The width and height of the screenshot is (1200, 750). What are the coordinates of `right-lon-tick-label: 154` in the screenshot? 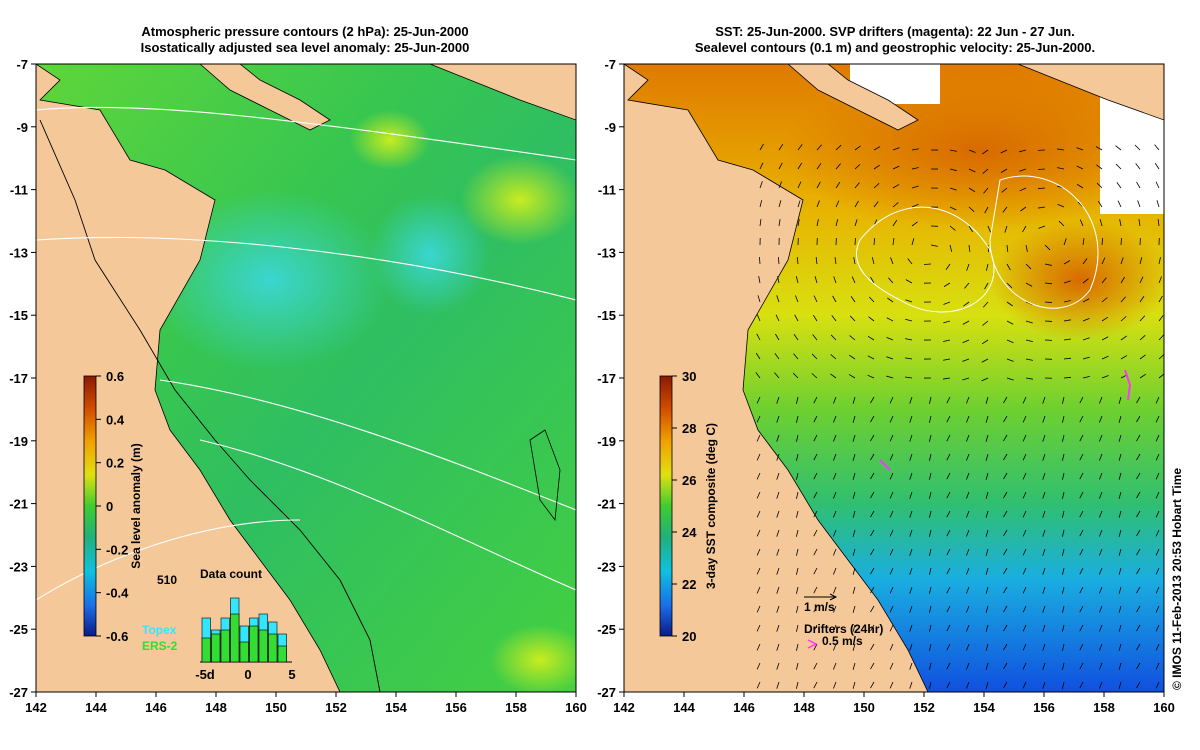 It's located at (984, 707).